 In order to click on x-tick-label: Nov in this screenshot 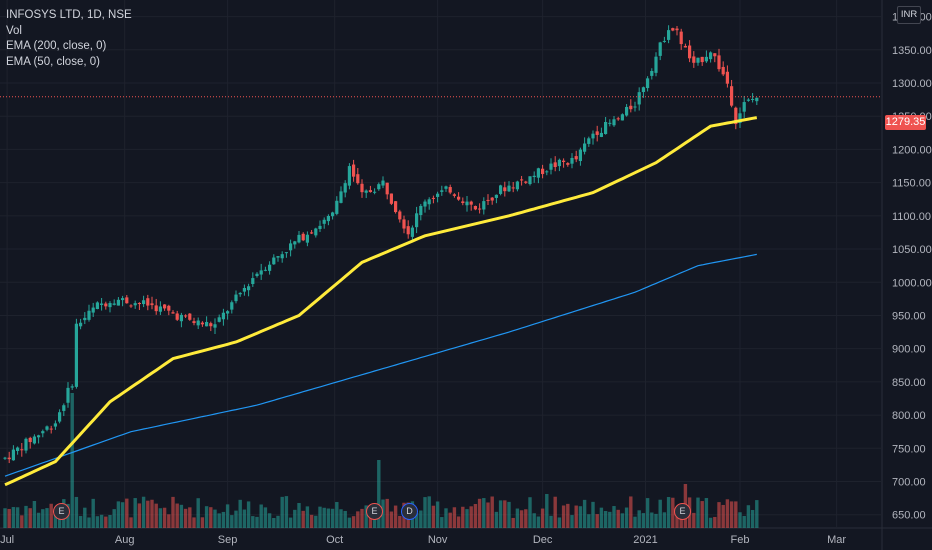, I will do `click(438, 540)`.